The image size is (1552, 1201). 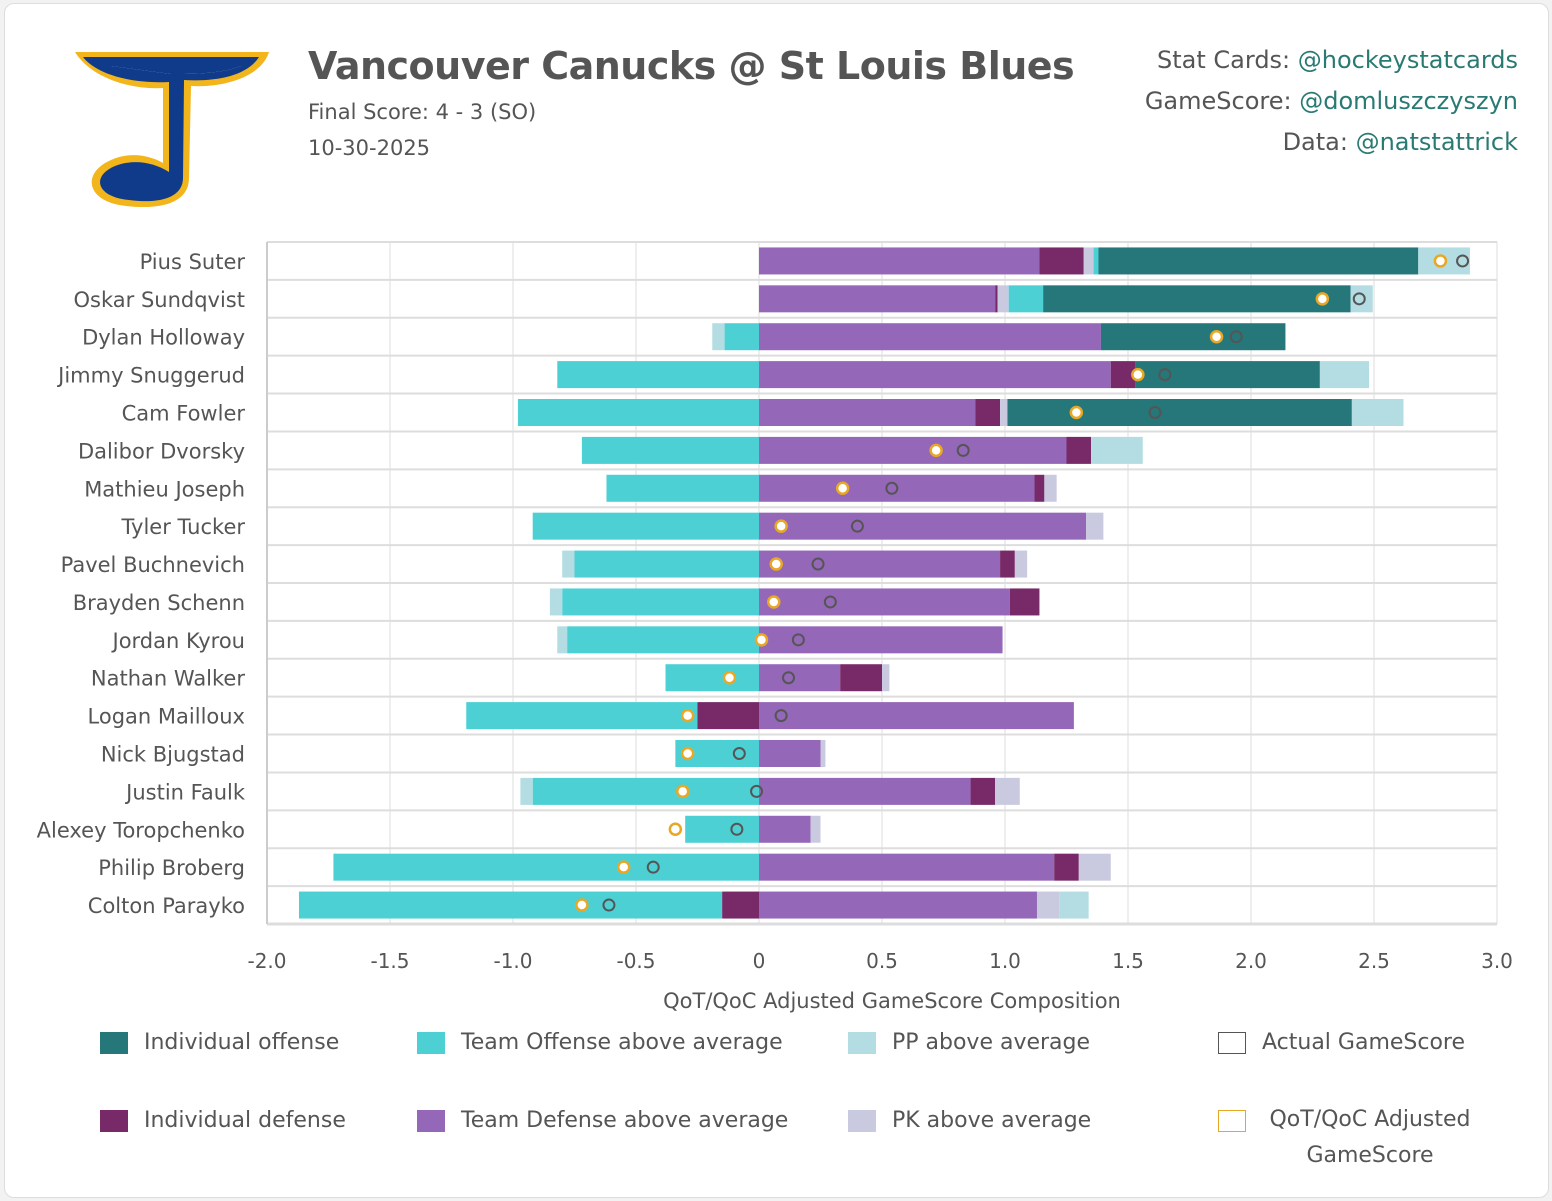 I want to click on player-label: Oskar Sundqvist, so click(x=160, y=300).